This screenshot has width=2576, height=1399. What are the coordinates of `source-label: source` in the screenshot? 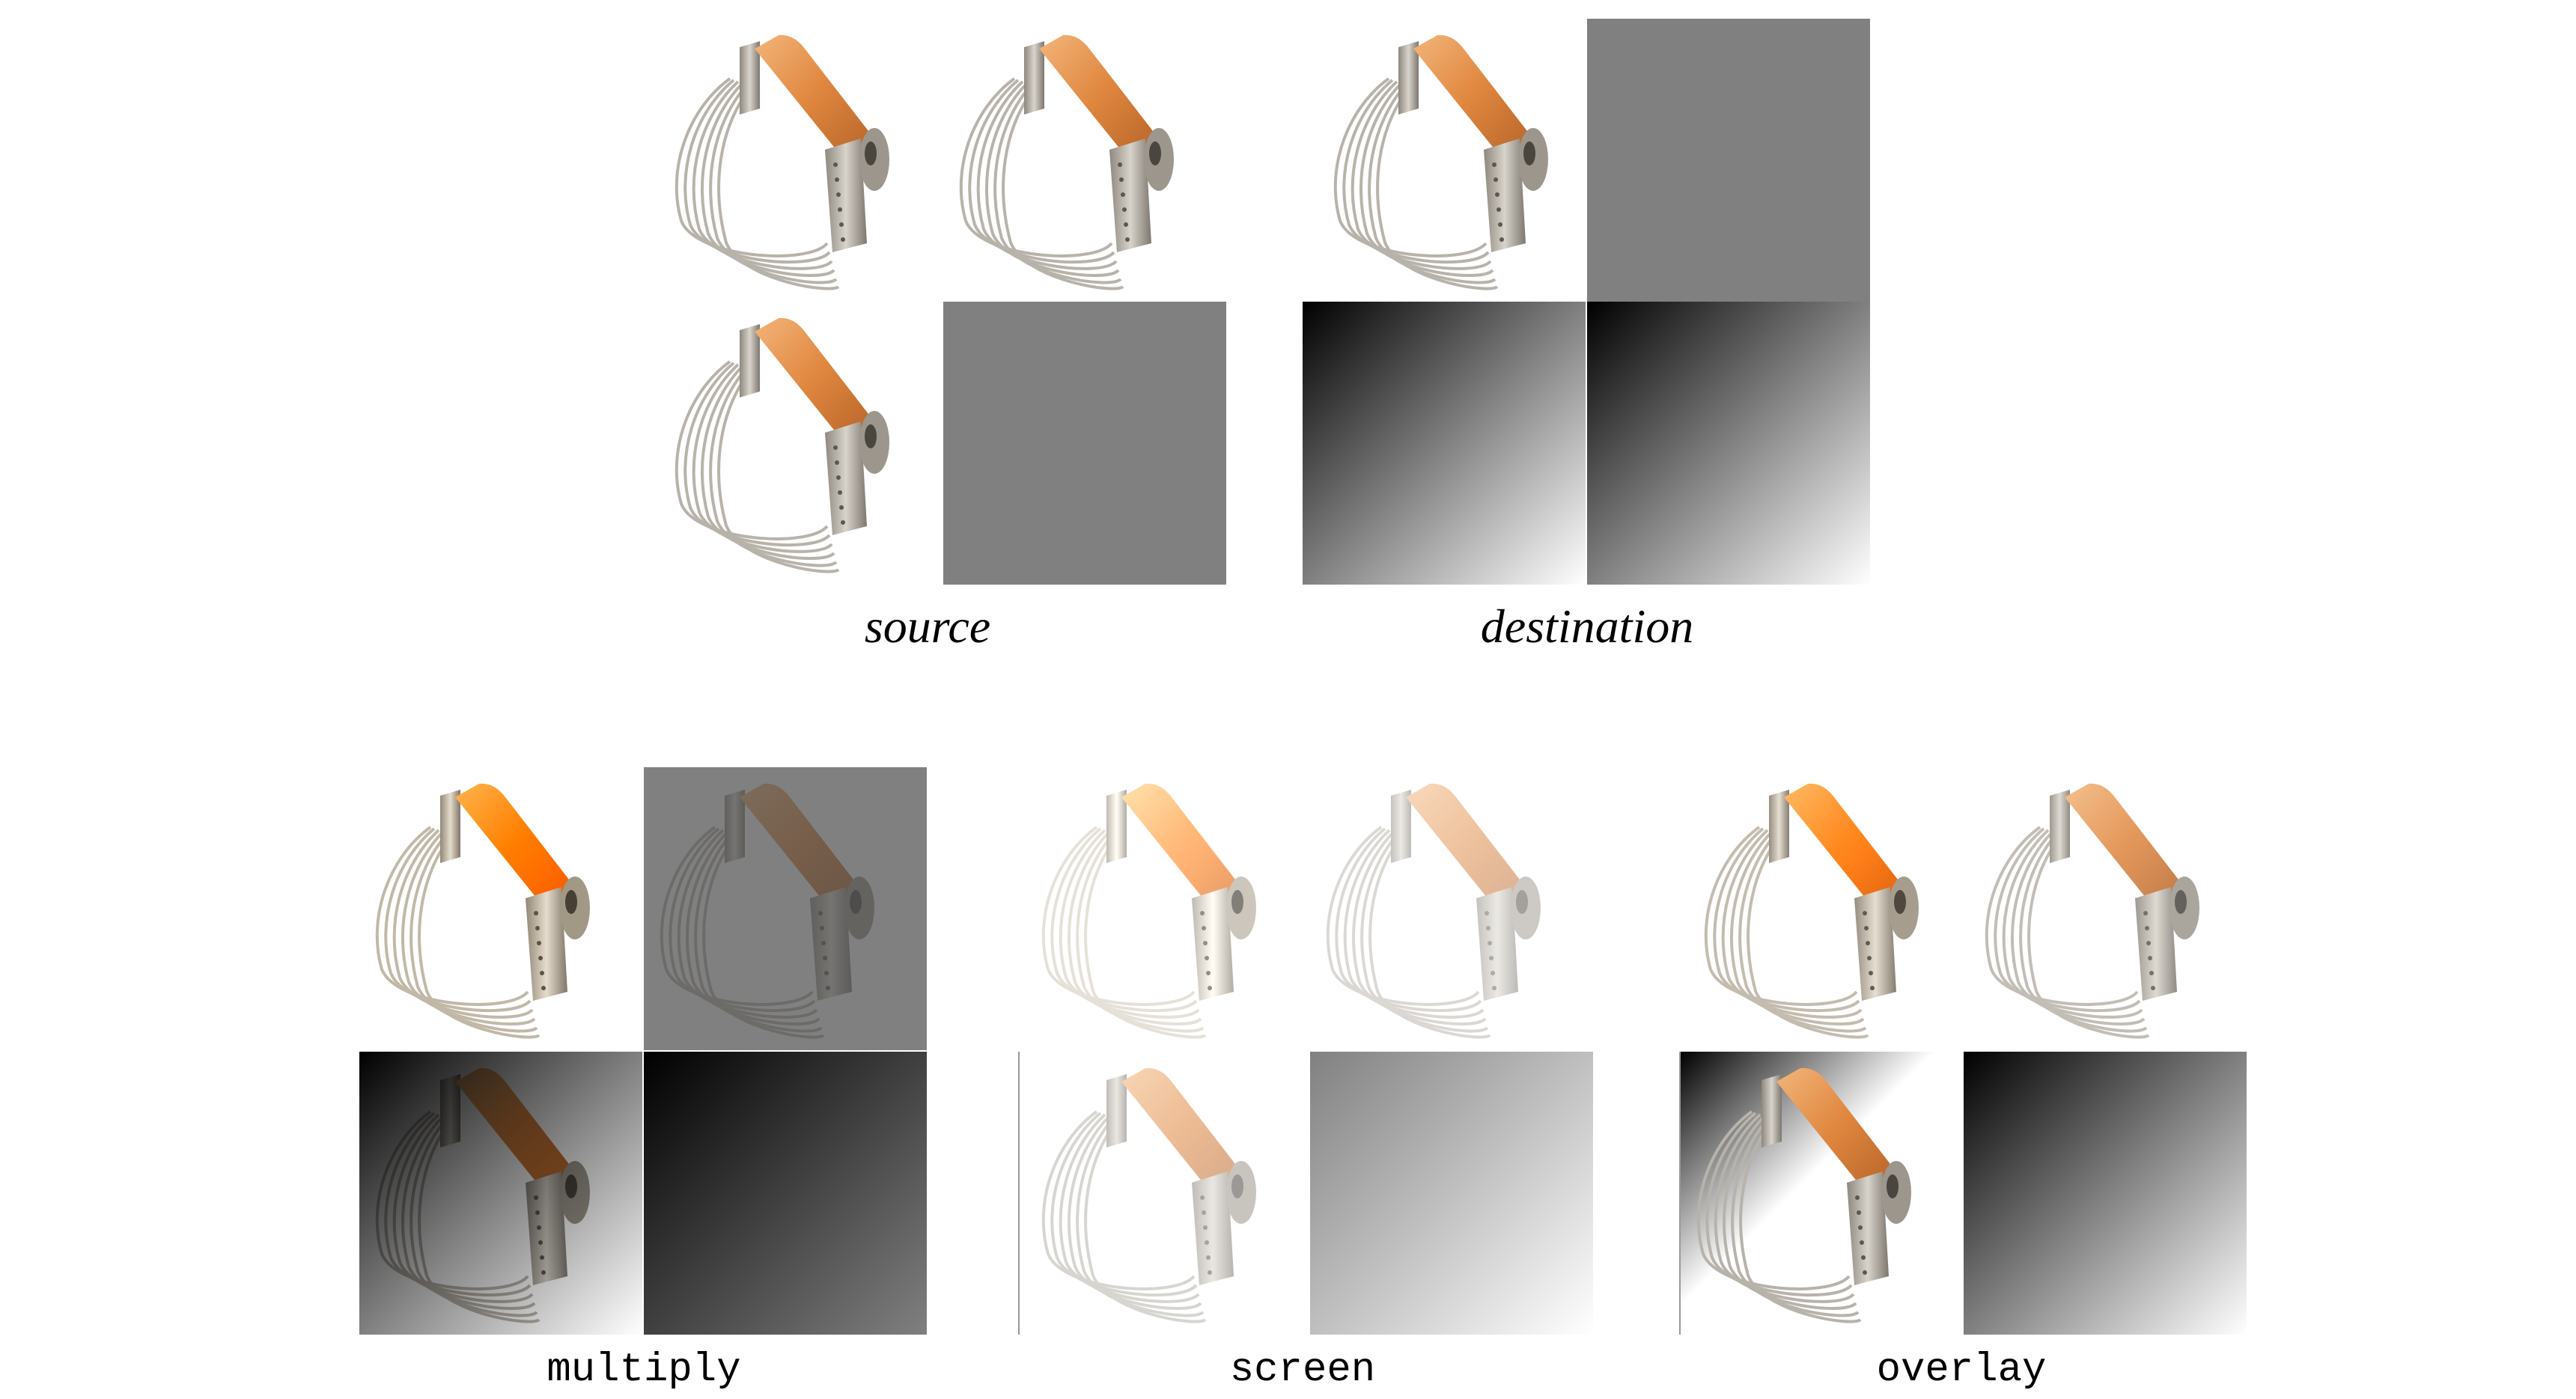 It's located at (927, 626).